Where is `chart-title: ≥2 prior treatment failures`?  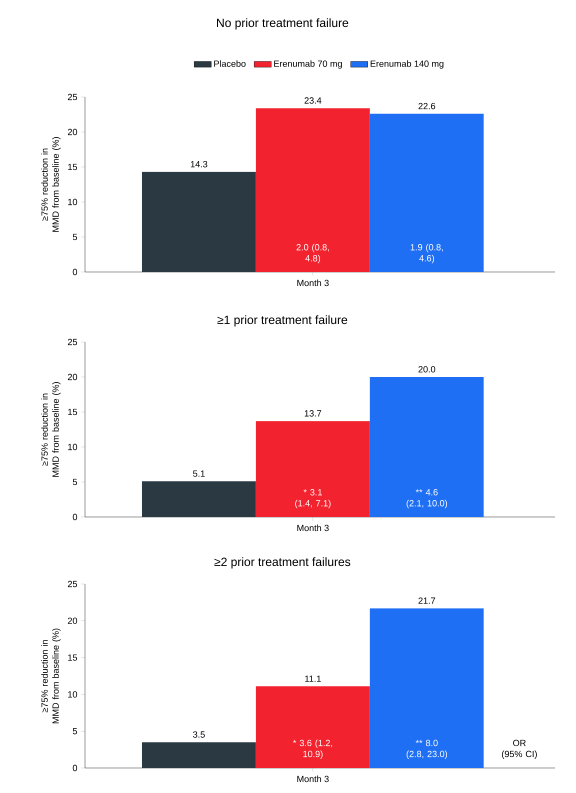
chart-title: ≥2 prior treatment failures is located at coordinates (282, 562).